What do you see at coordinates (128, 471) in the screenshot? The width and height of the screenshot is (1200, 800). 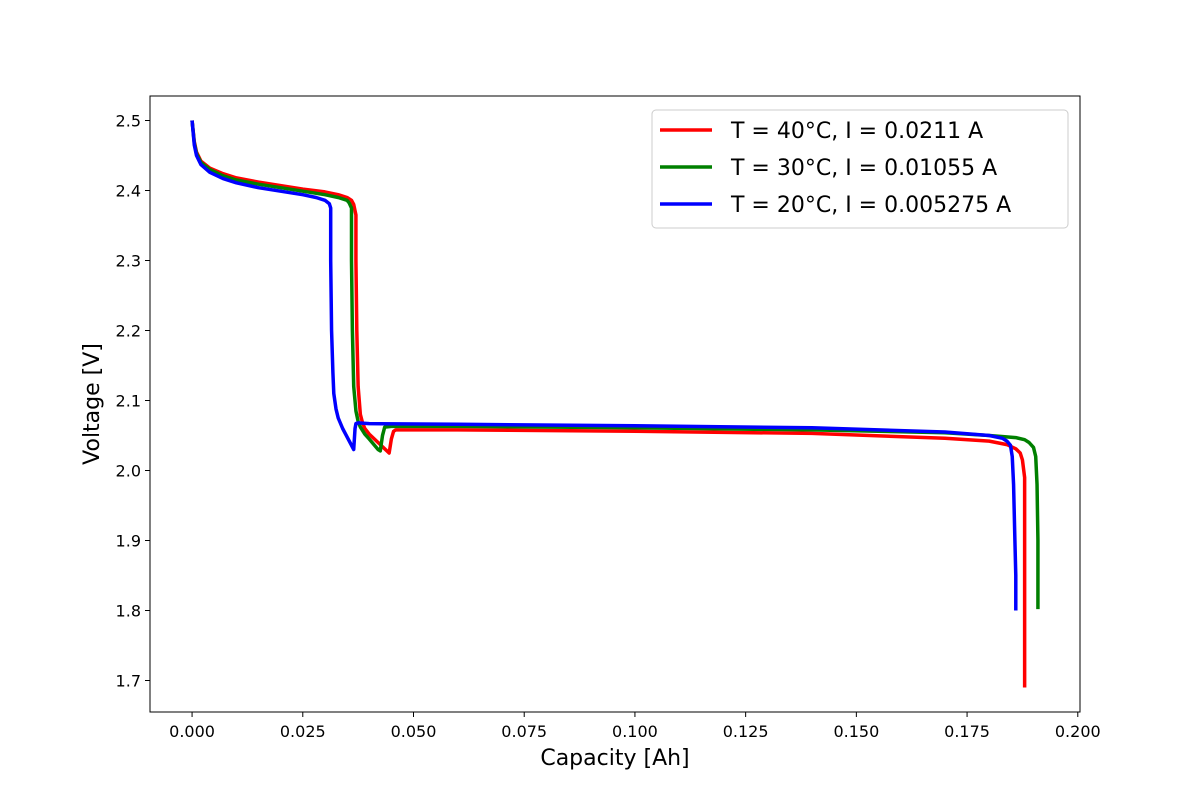 I see `y-tick-label: 2.0` at bounding box center [128, 471].